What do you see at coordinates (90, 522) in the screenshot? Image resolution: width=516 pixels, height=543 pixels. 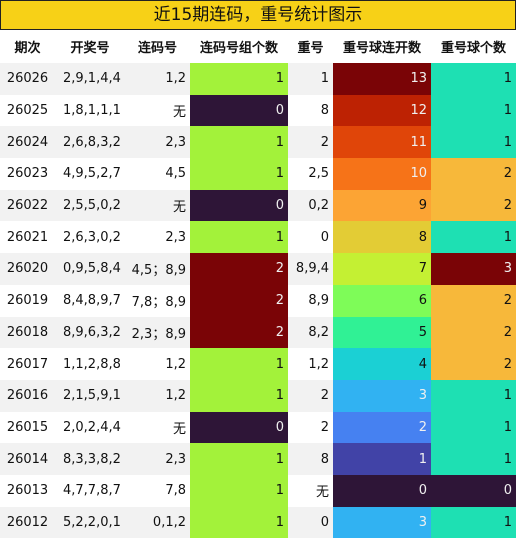 I see `cell-draw-numbers: 5,2,2,0,1` at bounding box center [90, 522].